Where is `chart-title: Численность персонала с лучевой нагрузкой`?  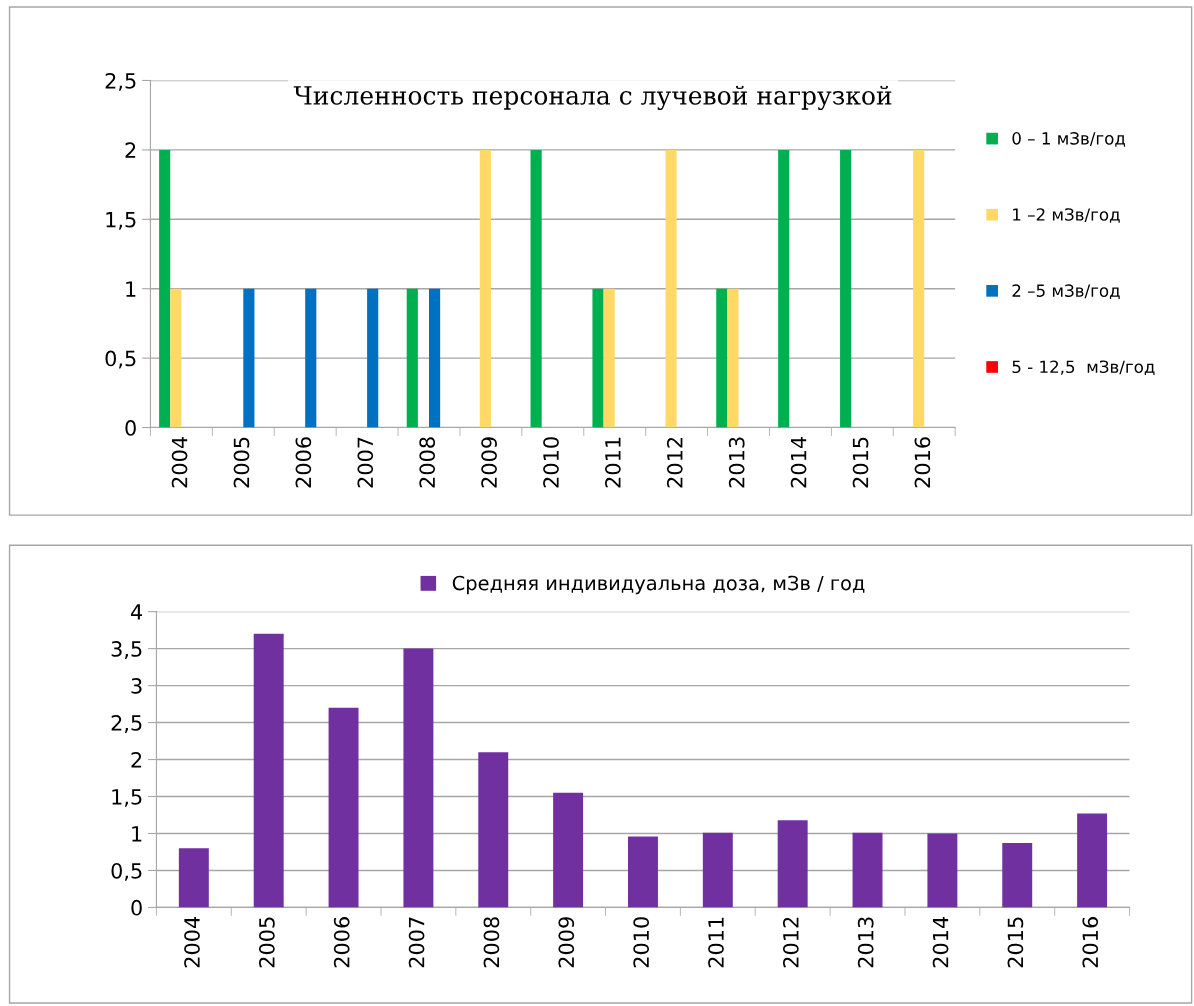 chart-title: Численность персонала с лучевой нагрузкой is located at coordinates (592, 97).